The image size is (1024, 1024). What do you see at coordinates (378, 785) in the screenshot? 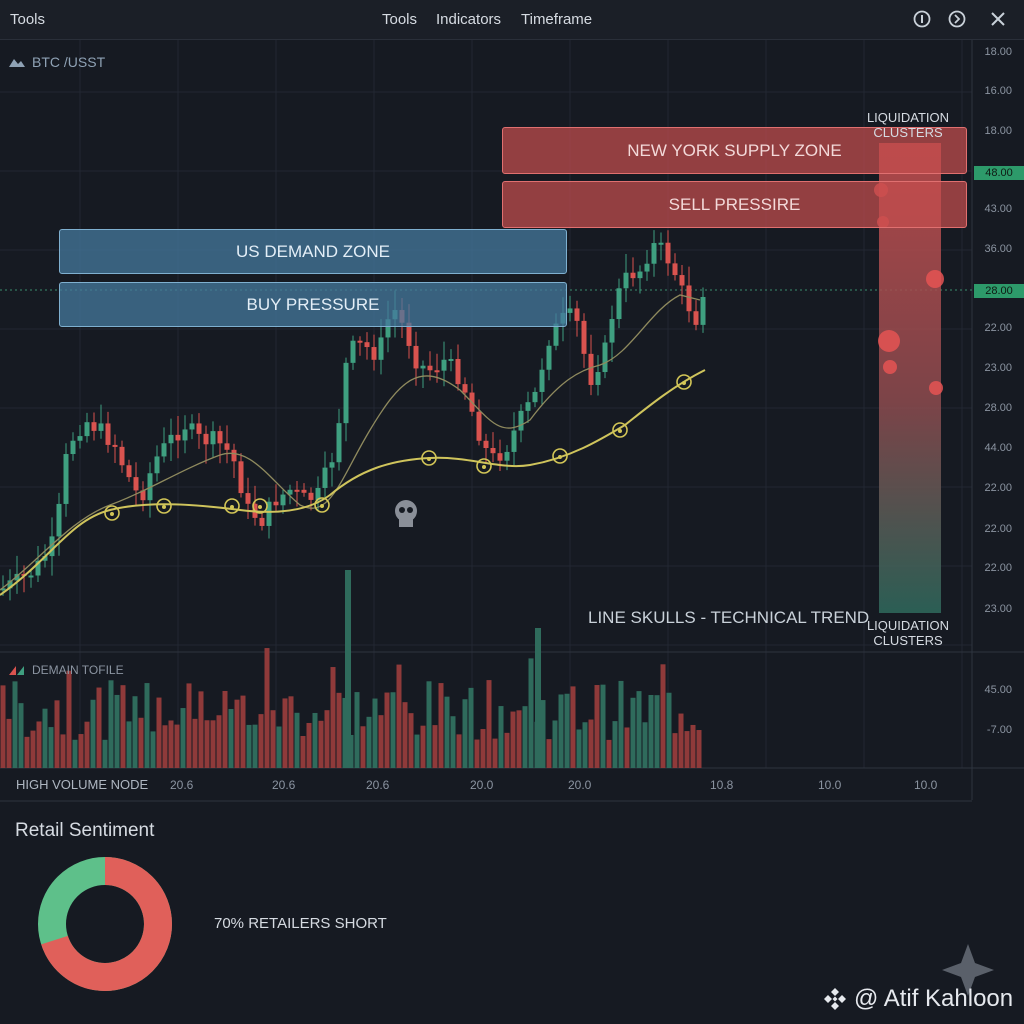
I see `time-tick: 20.6` at bounding box center [378, 785].